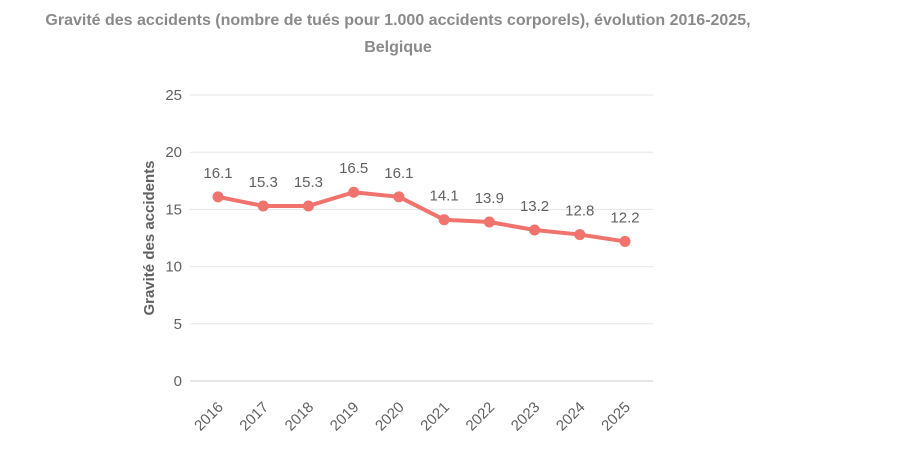 The width and height of the screenshot is (908, 471). What do you see at coordinates (178, 324) in the screenshot?
I see `y-tick-label: 5` at bounding box center [178, 324].